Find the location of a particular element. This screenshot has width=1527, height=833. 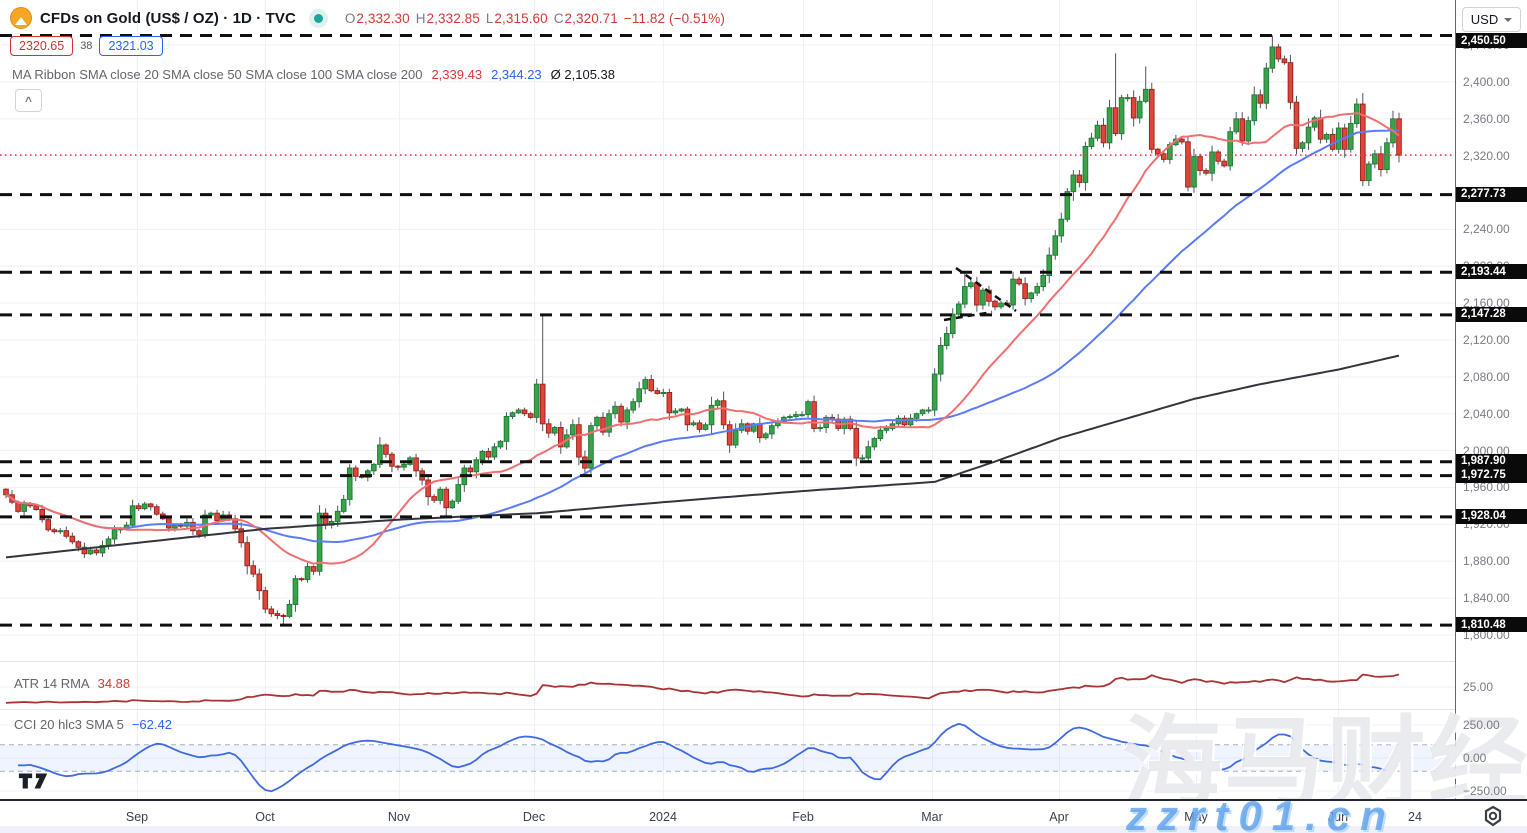

time-tick-label: 24 is located at coordinates (1415, 817).